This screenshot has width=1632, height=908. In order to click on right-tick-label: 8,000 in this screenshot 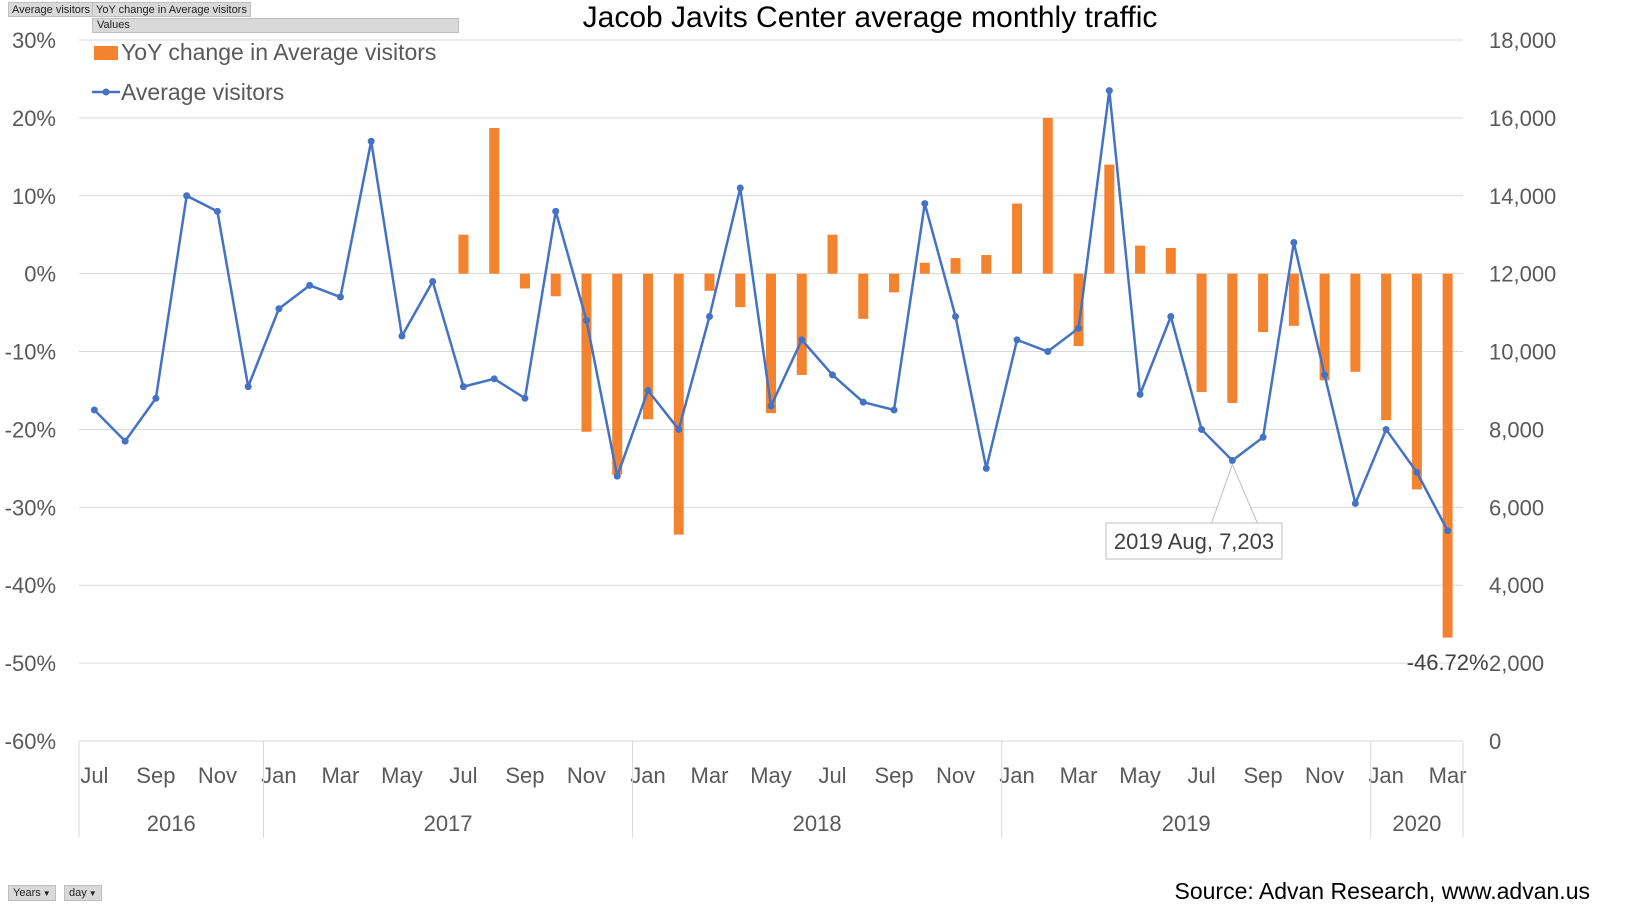, I will do `click(1516, 429)`.